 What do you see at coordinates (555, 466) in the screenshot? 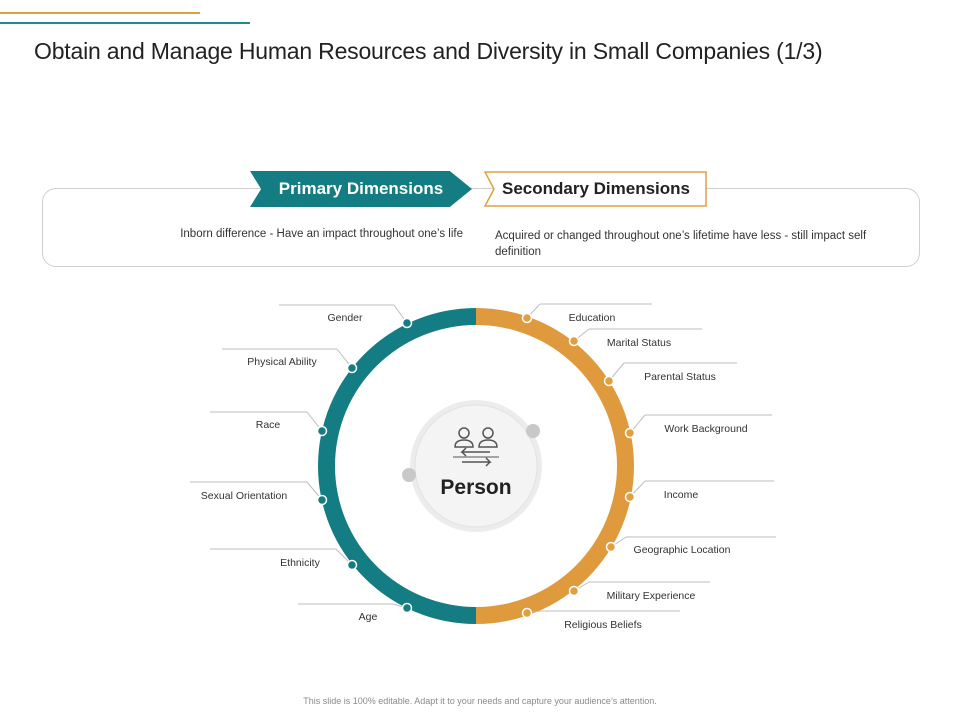
I see `secondary-ring-half` at bounding box center [555, 466].